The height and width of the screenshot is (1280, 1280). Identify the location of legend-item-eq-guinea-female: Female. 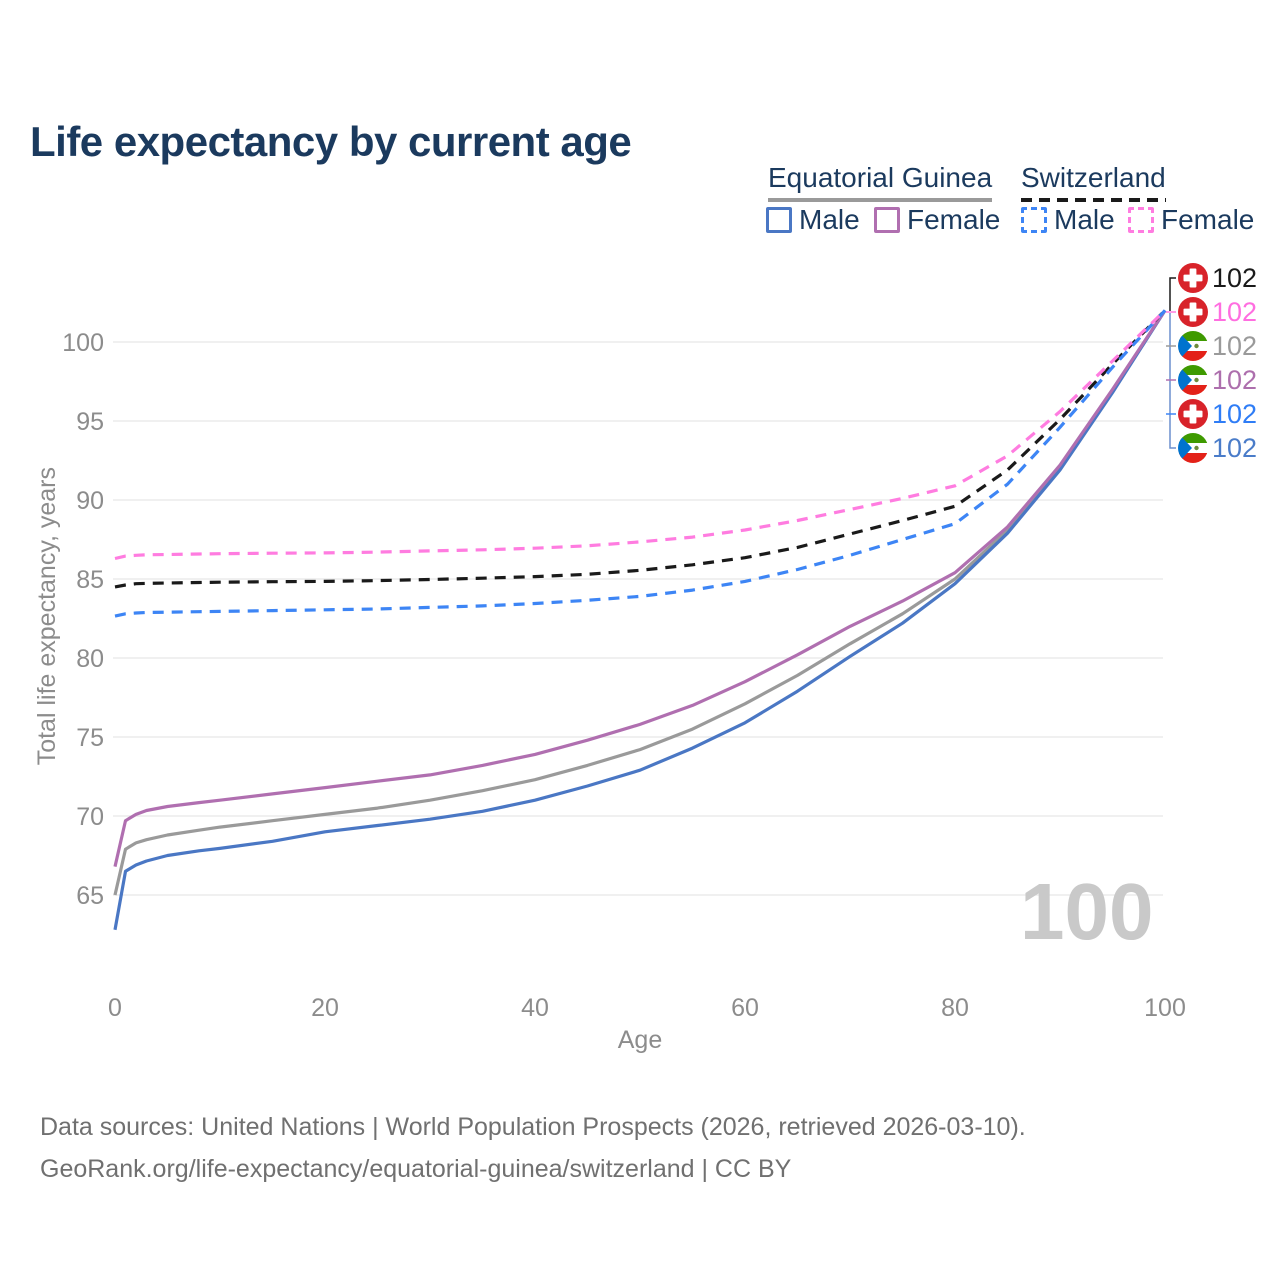
(937, 220).